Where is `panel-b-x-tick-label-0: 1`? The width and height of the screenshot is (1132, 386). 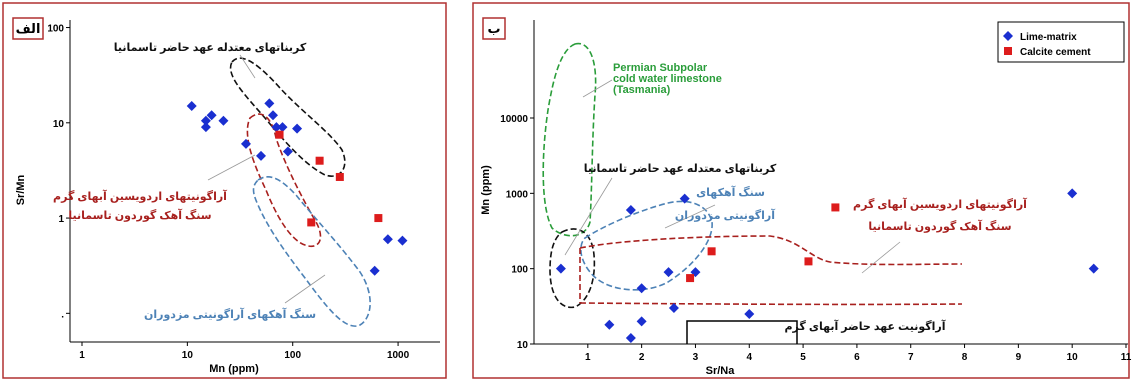 panel-b-x-tick-label-0: 1 is located at coordinates (588, 357).